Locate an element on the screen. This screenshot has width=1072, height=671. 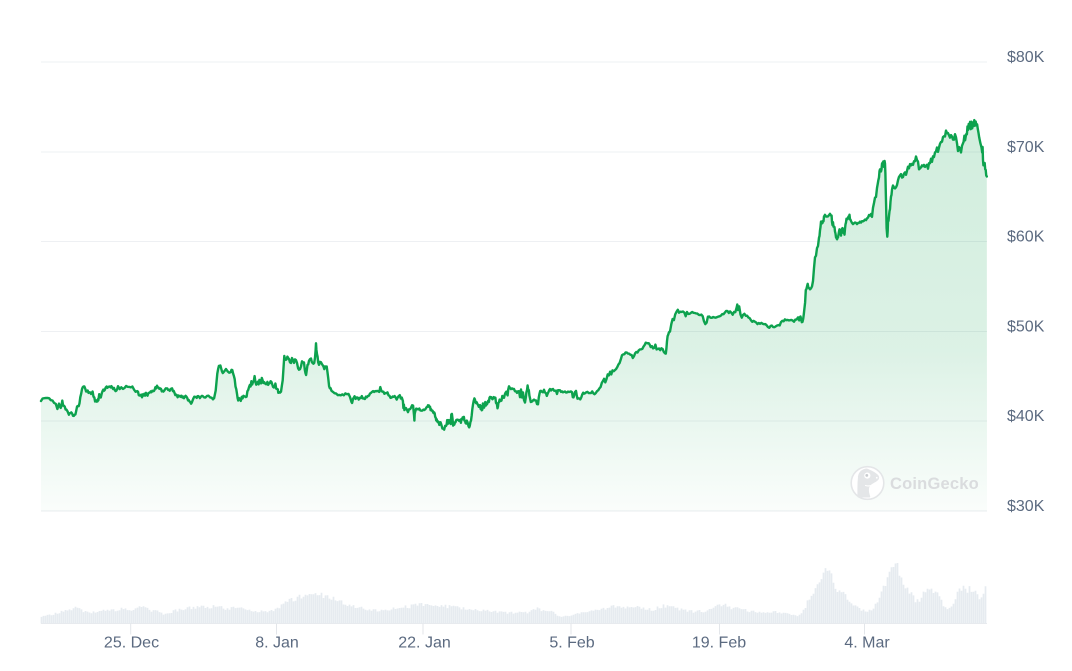
svg-text: 8. Jan is located at coordinates (277, 643).